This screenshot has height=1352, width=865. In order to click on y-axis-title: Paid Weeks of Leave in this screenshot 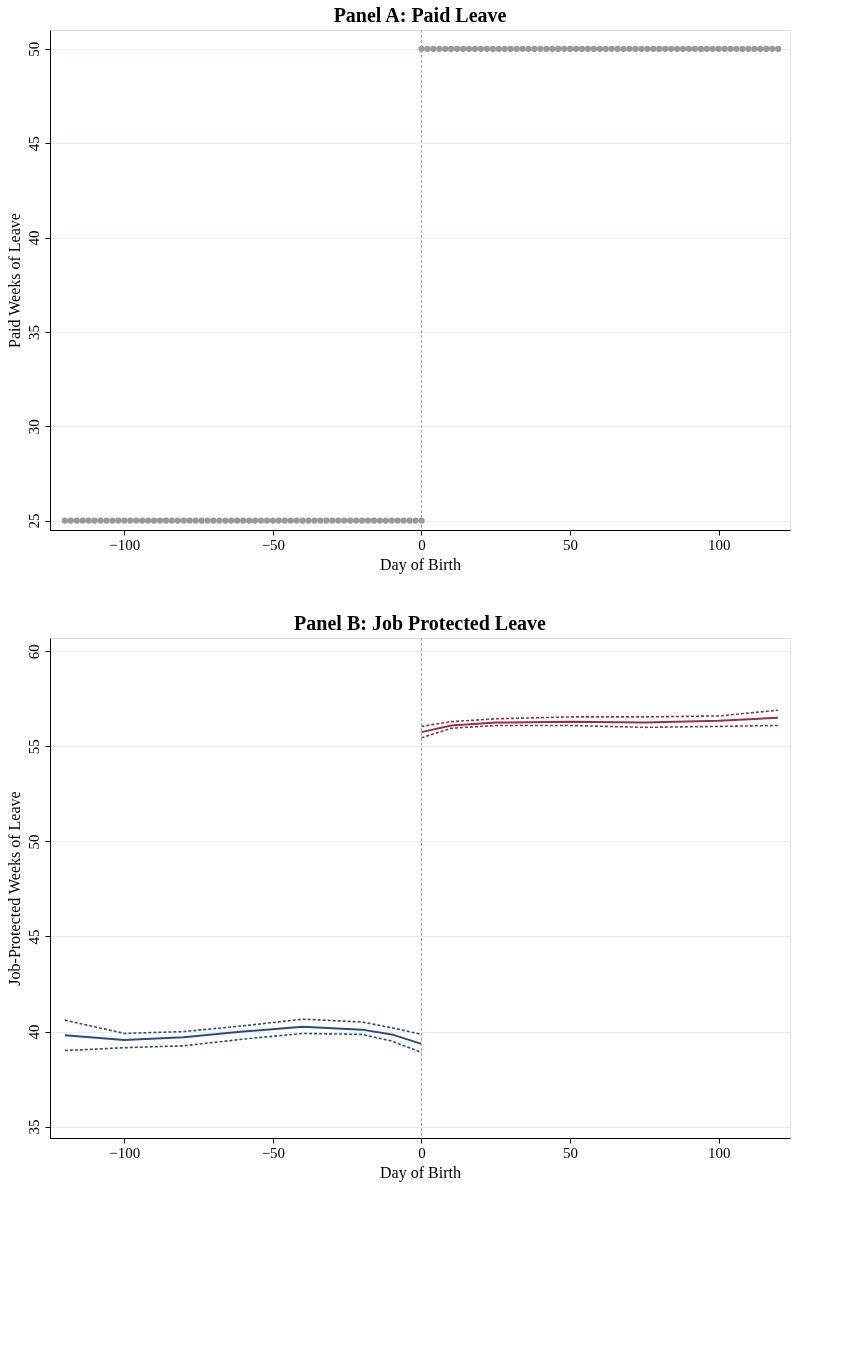, I will do `click(14, 280)`.